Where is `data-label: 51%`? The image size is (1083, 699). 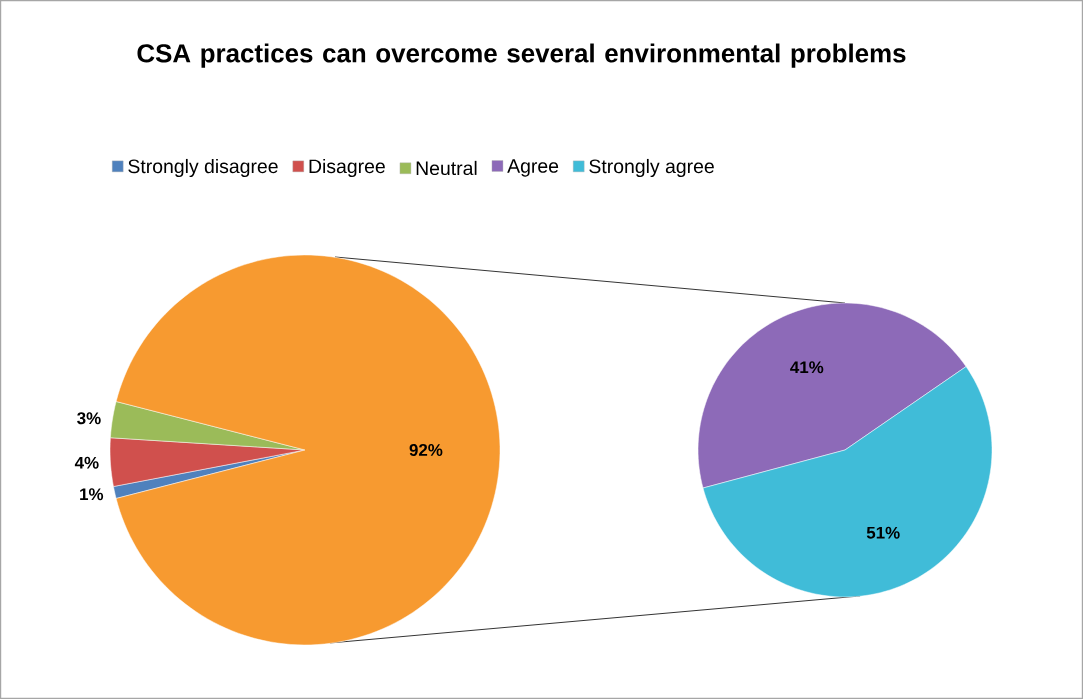 data-label: 51% is located at coordinates (883, 532).